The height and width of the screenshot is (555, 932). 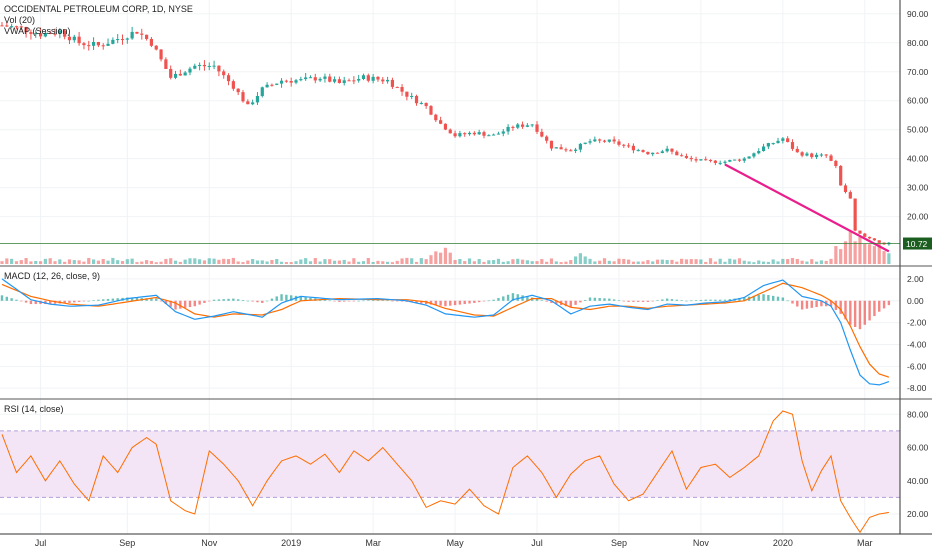 I want to click on rsi-legend: RSI (14, close), so click(x=34, y=409).